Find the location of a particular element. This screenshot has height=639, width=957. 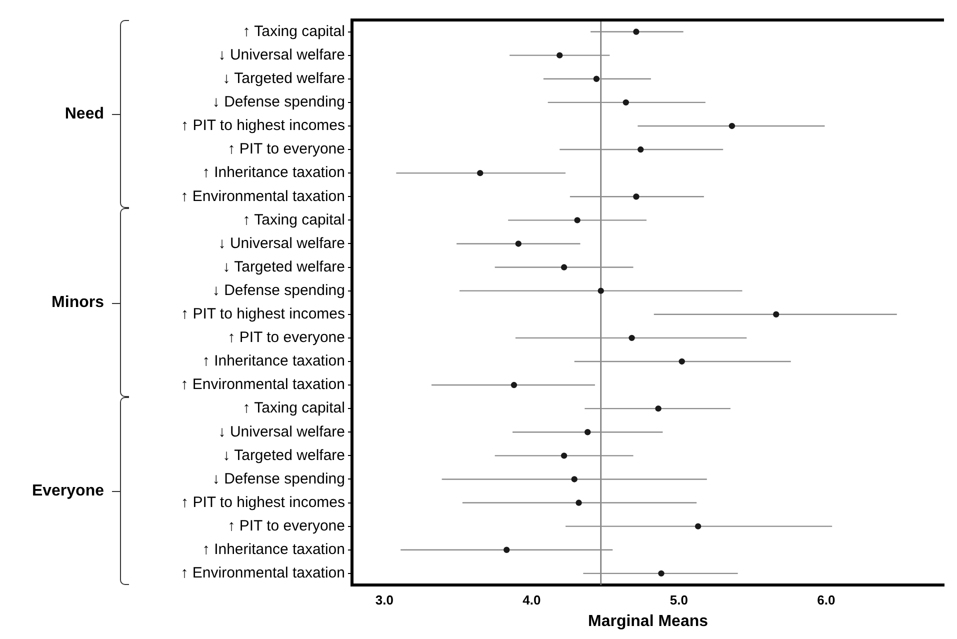

x-tick-label: 3.0 is located at coordinates (384, 600).